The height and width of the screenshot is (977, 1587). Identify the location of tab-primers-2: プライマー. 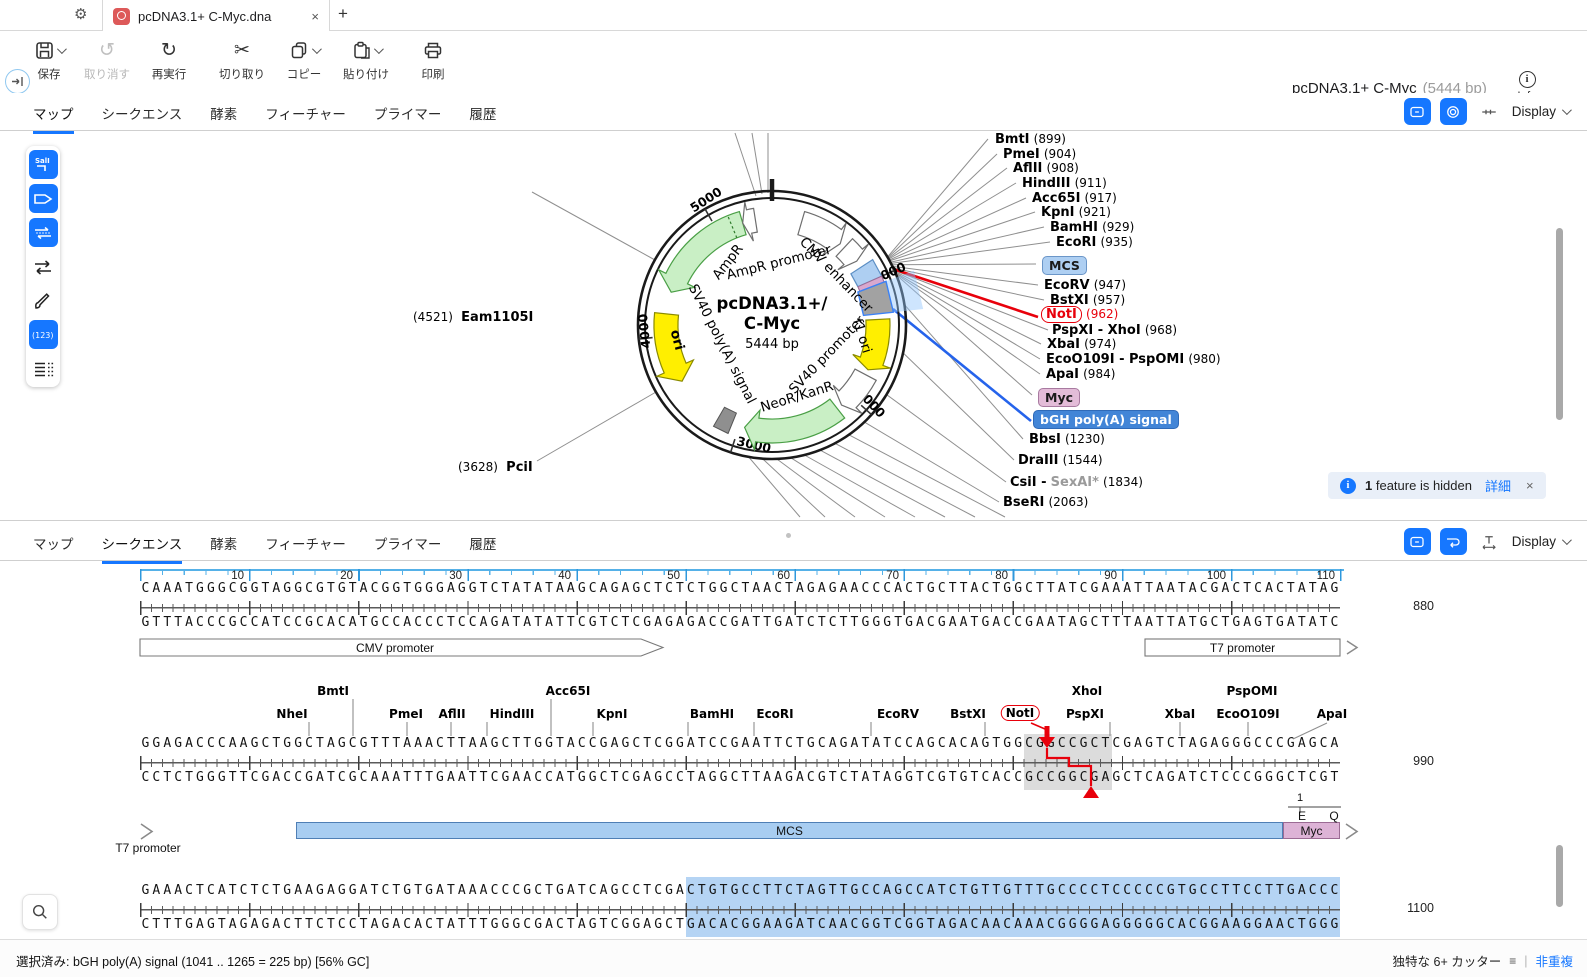
(407, 544).